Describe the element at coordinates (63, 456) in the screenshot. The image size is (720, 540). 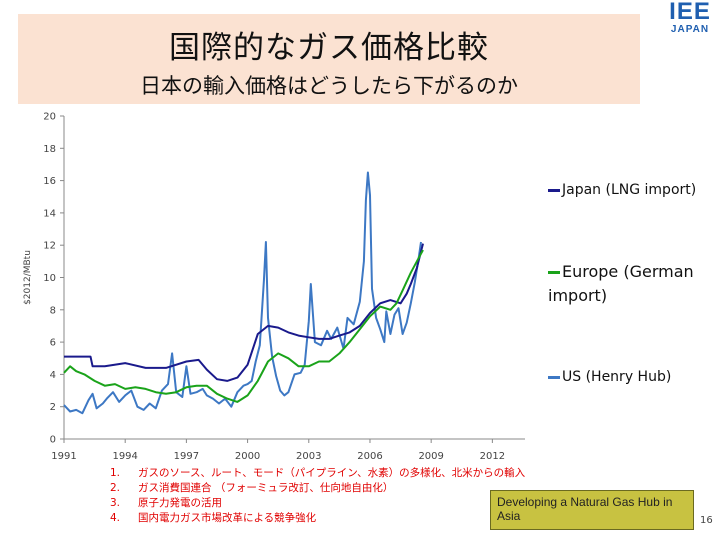
I see `x-tick-label: 1991` at that location.